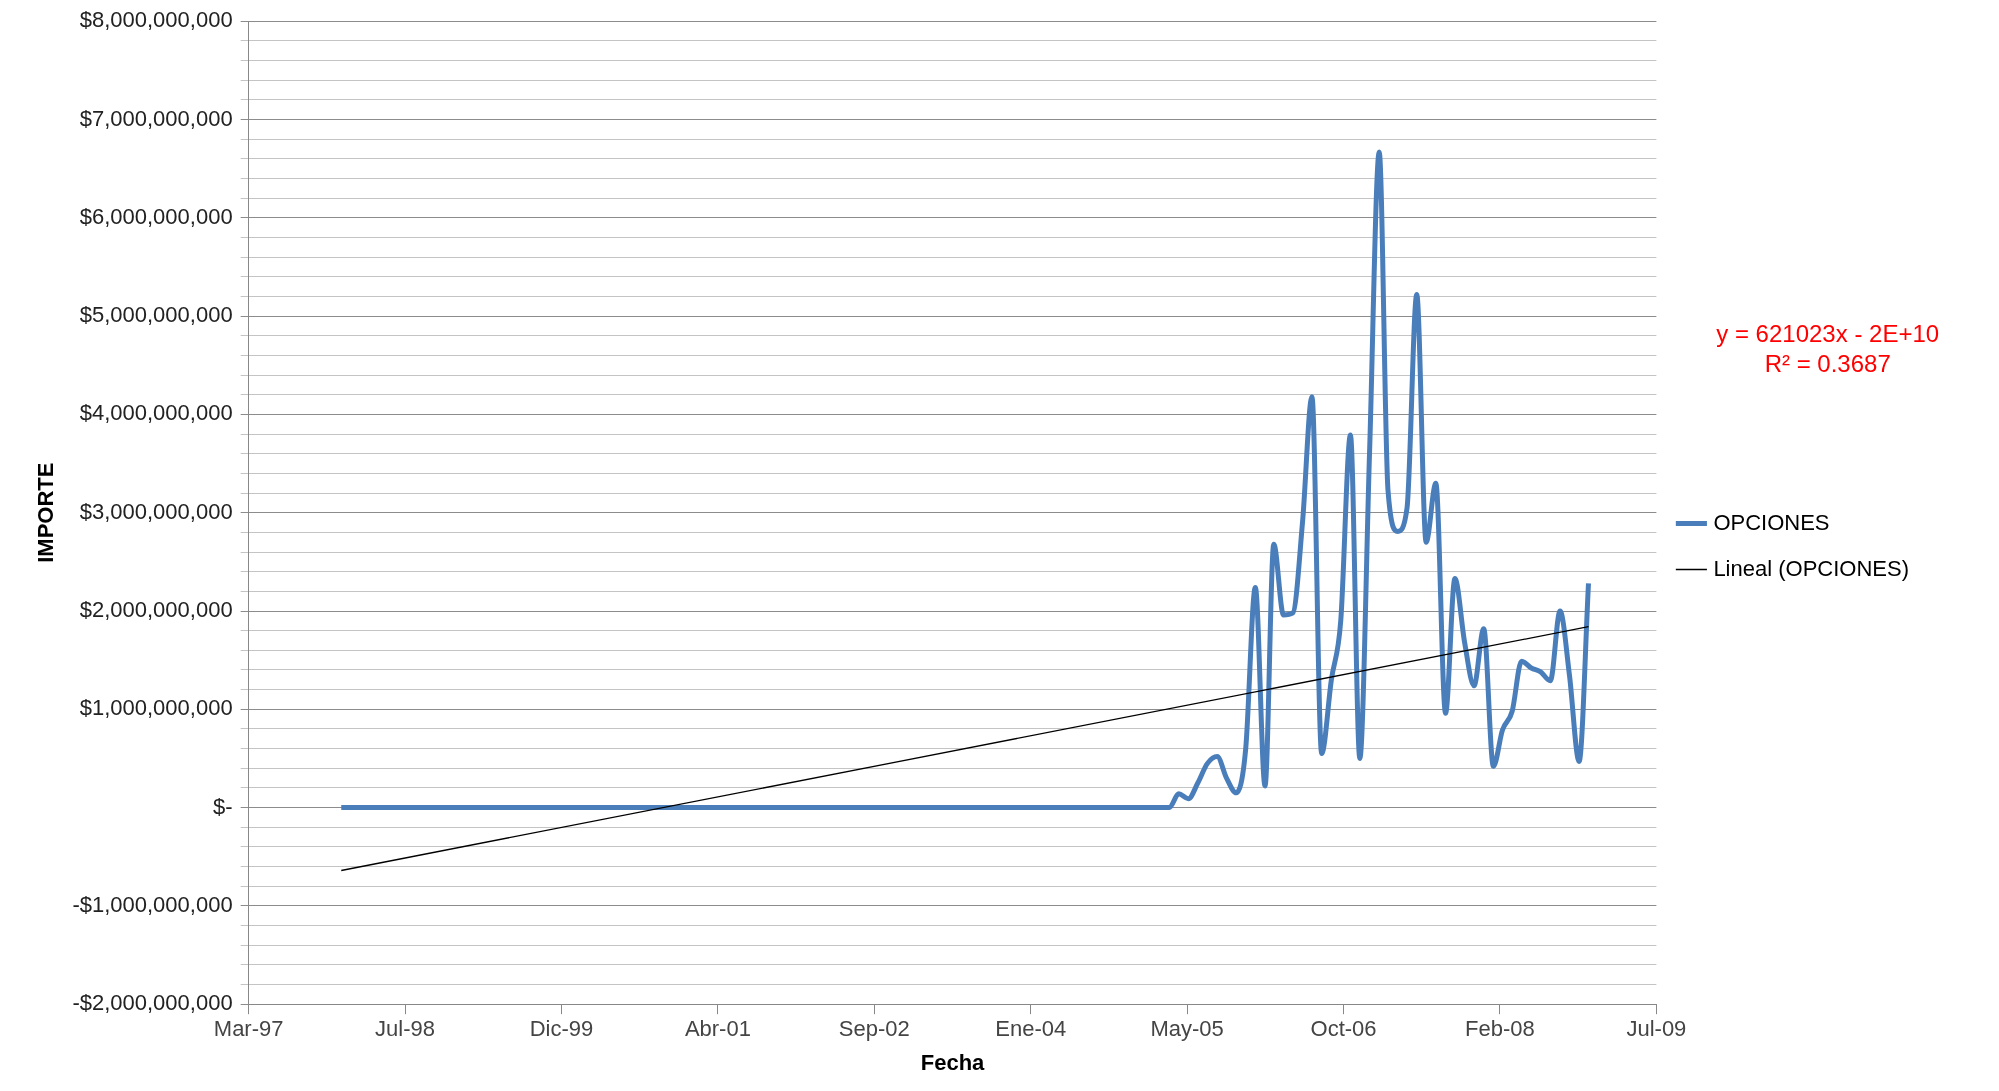 The width and height of the screenshot is (1999, 1091). I want to click on legend-label: OPCIONES, so click(1771, 522).